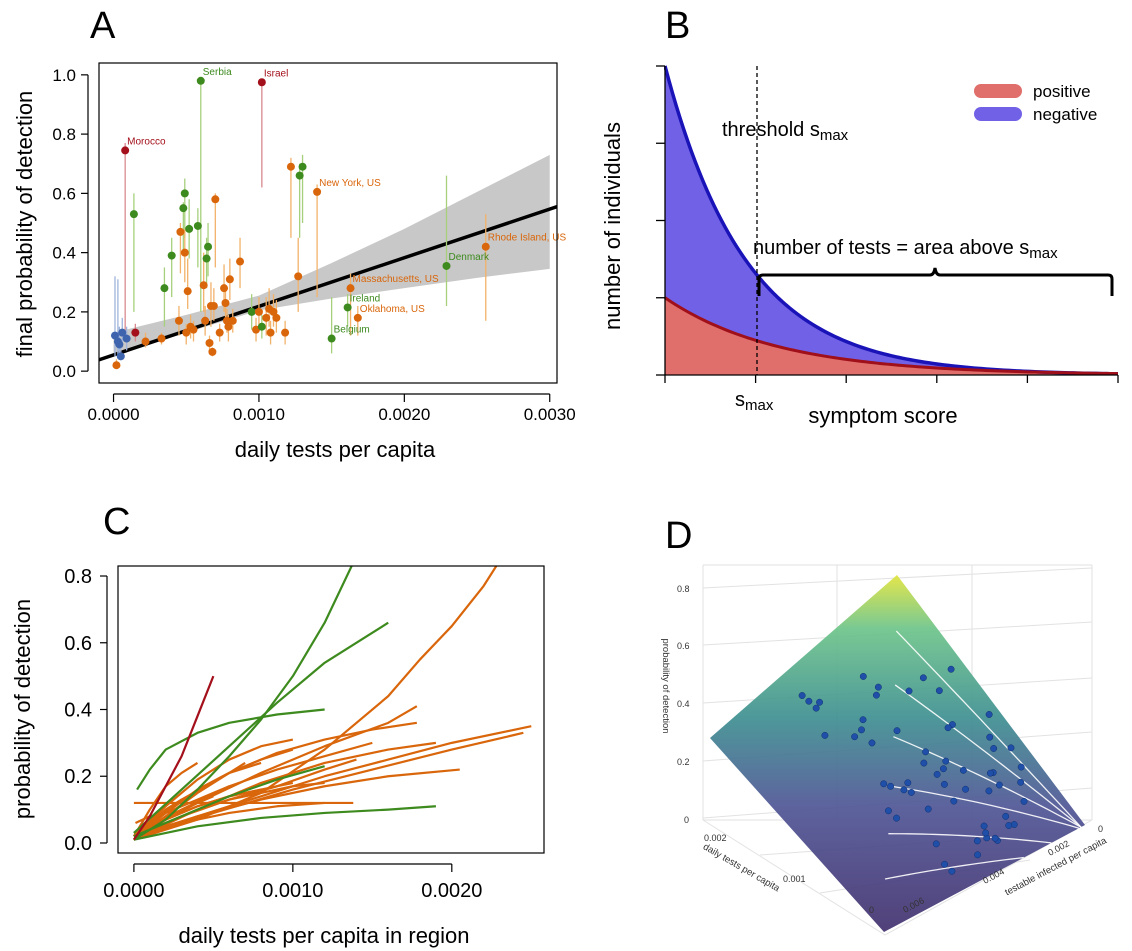 The width and height of the screenshot is (1132, 951). What do you see at coordinates (64, 312) in the screenshot?
I see `y-tick-label: 0.2` at bounding box center [64, 312].